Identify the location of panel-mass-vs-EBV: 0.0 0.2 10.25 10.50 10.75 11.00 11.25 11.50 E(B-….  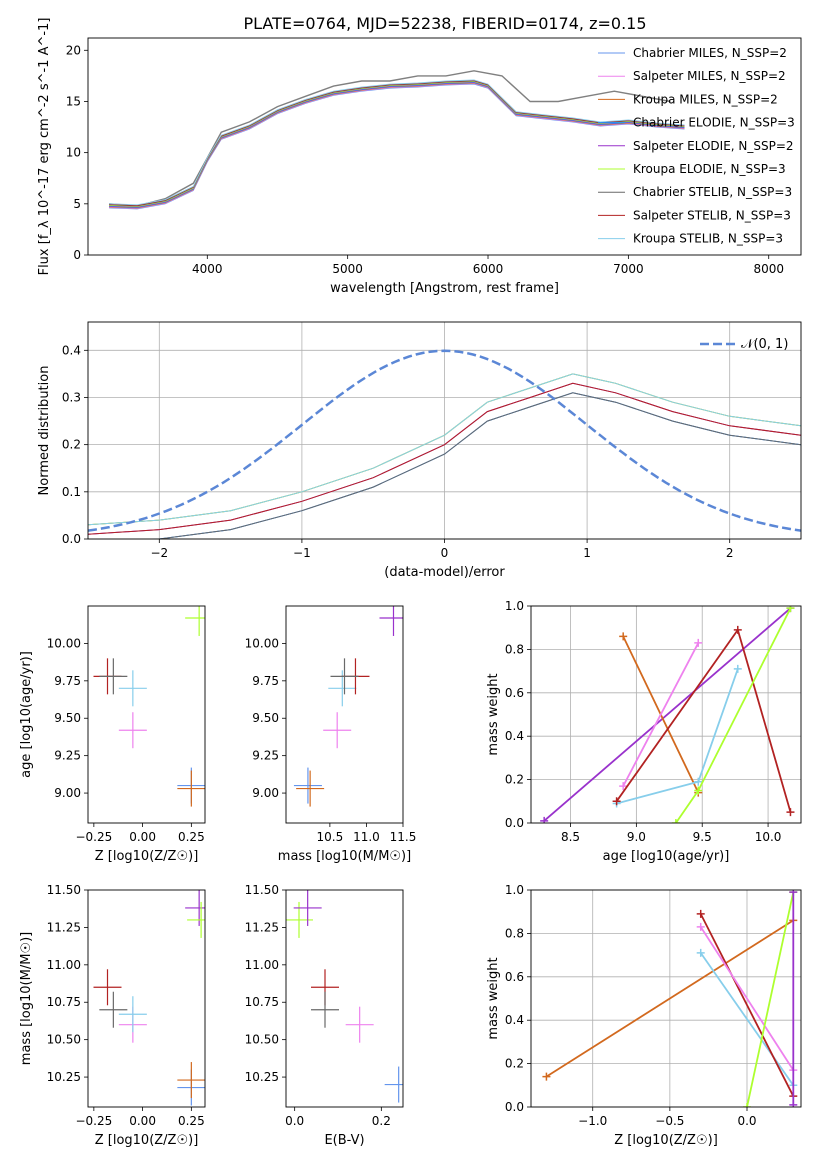
(324, 1015).